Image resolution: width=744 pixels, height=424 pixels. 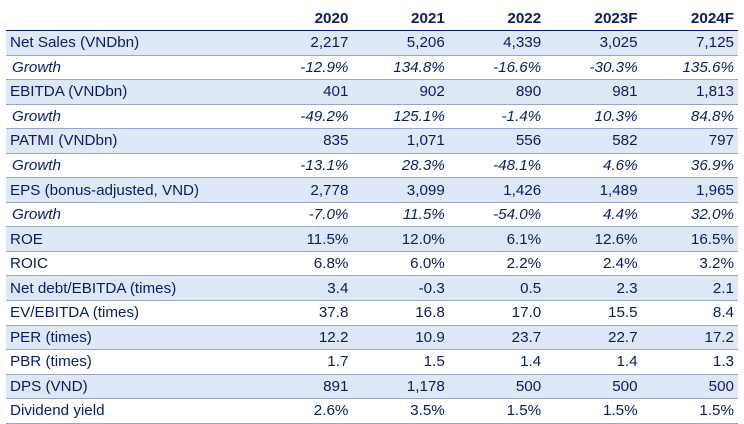 What do you see at coordinates (400, 117) in the screenshot?
I see `value-cell: 125.1%` at bounding box center [400, 117].